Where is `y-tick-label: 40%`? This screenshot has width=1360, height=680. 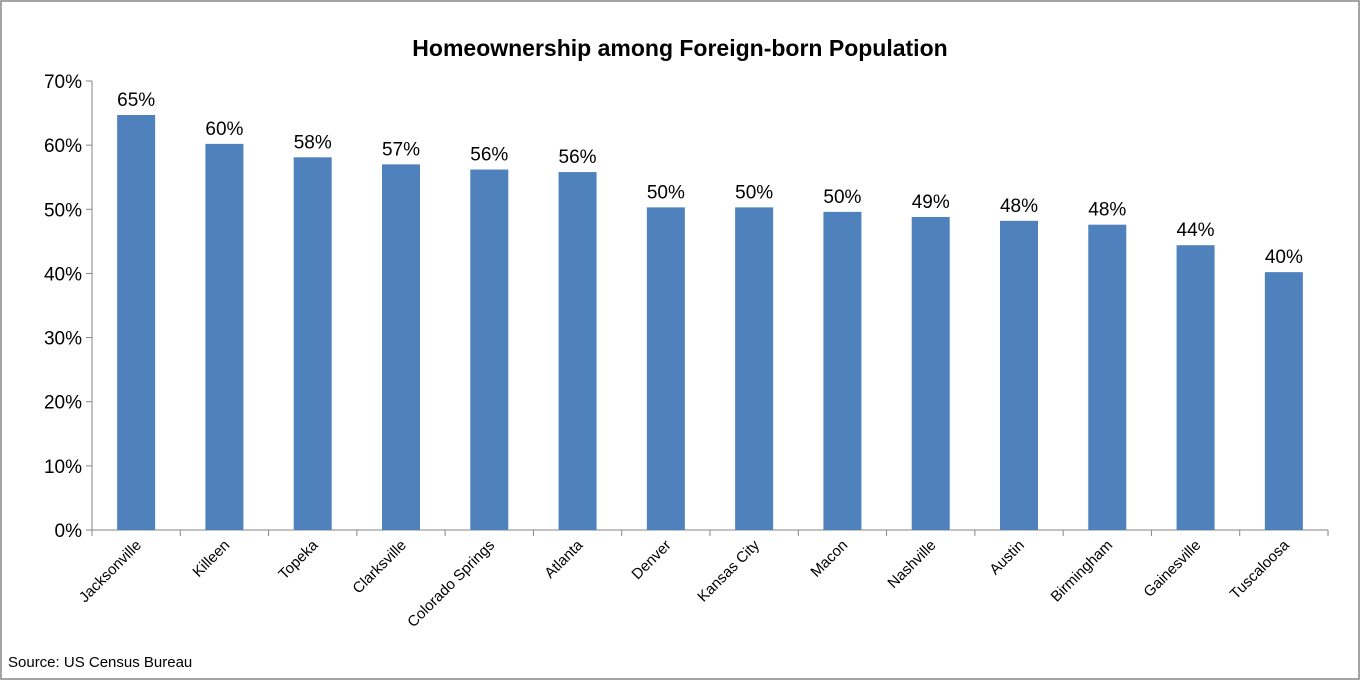 y-tick-label: 40% is located at coordinates (63, 274).